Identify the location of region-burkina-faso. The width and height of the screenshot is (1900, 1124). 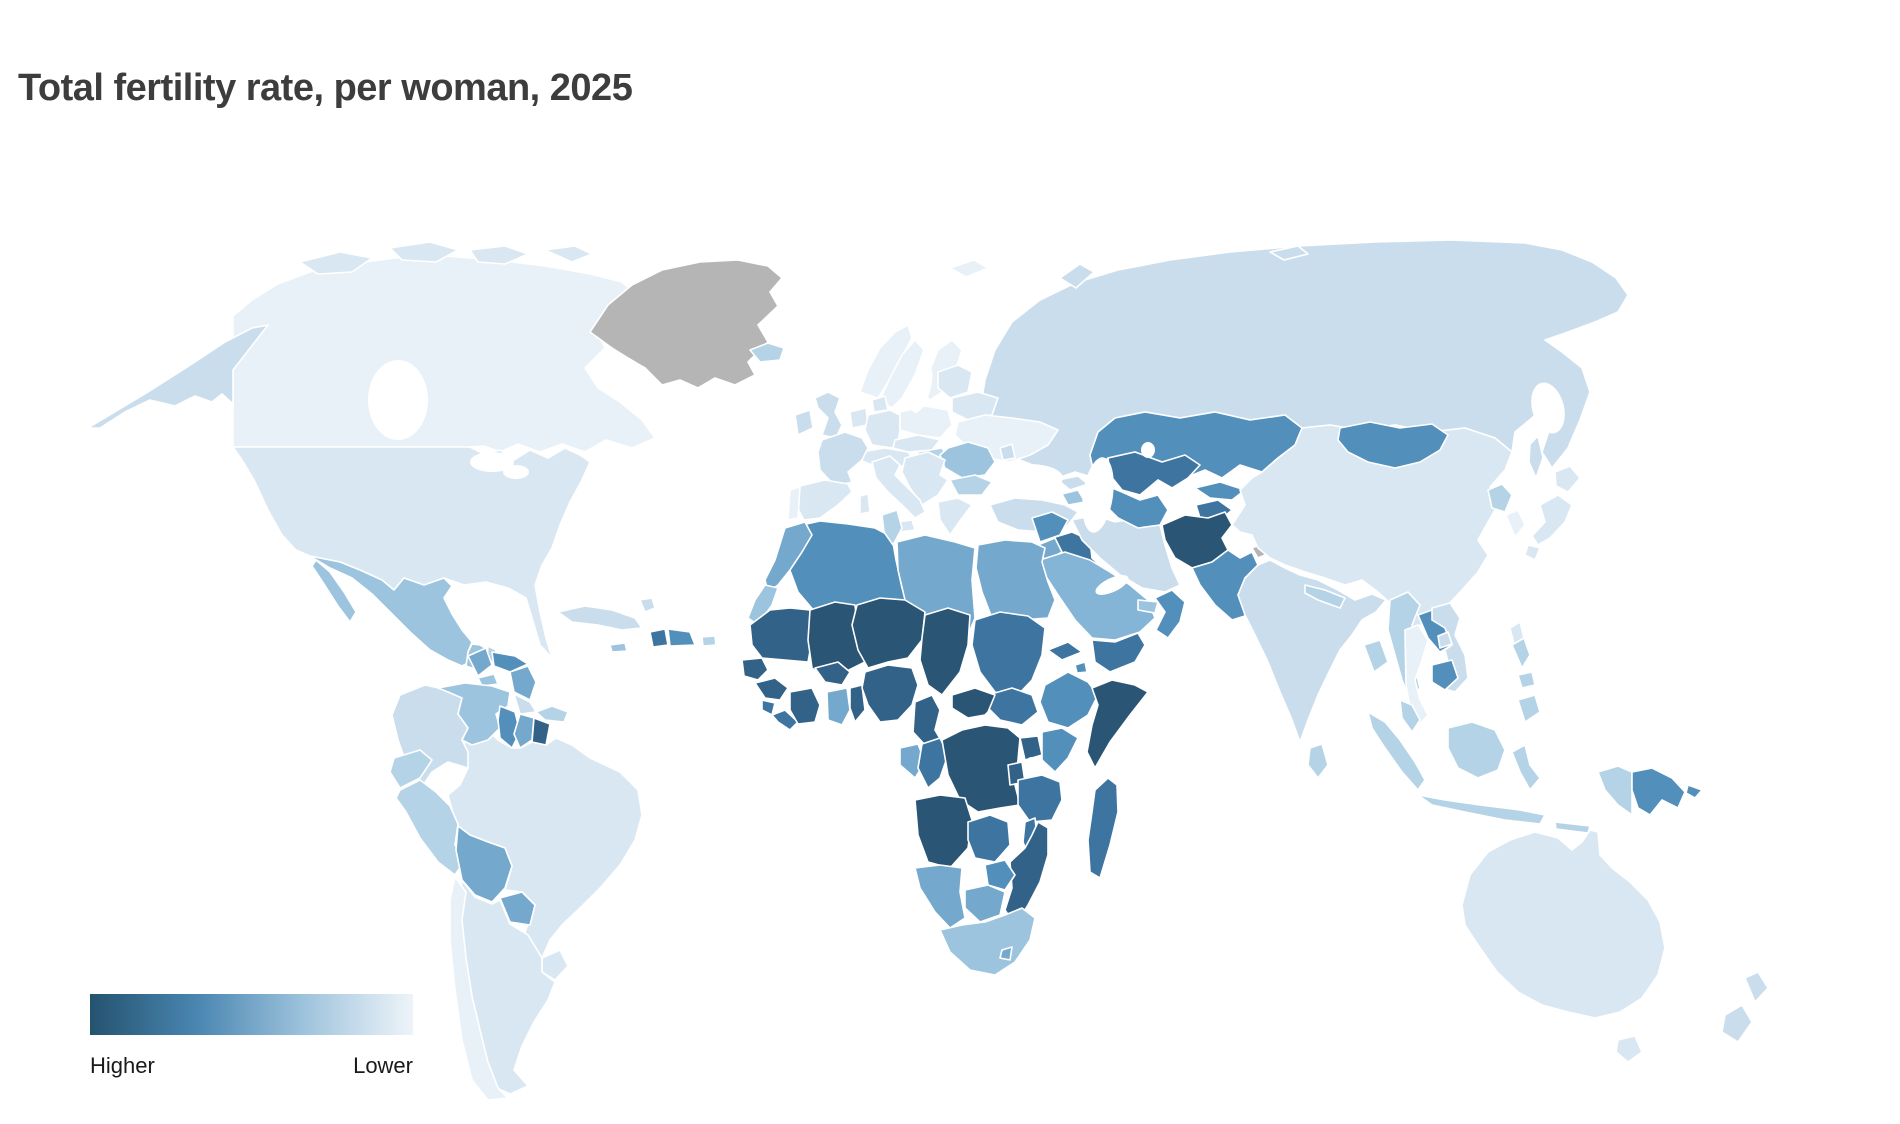
(832, 673).